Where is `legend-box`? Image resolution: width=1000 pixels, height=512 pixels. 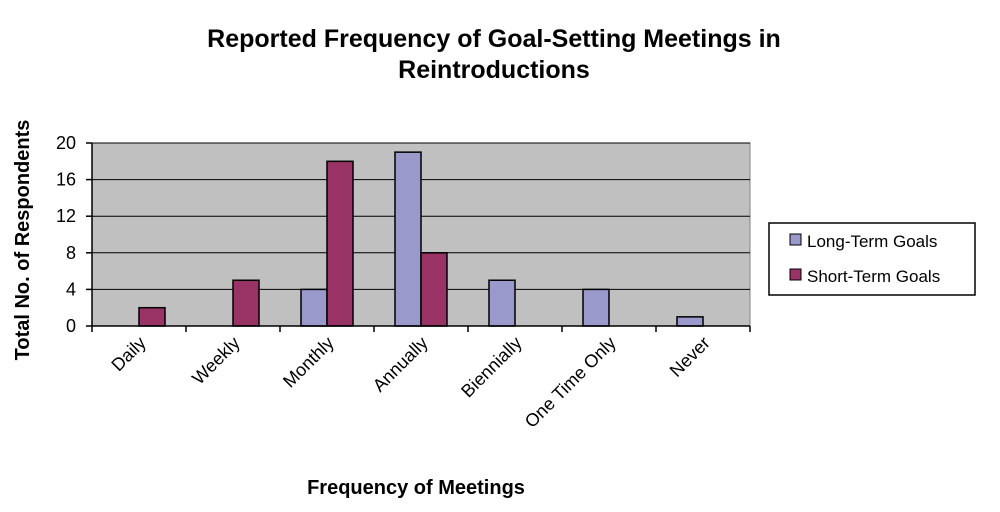 legend-box is located at coordinates (872, 259).